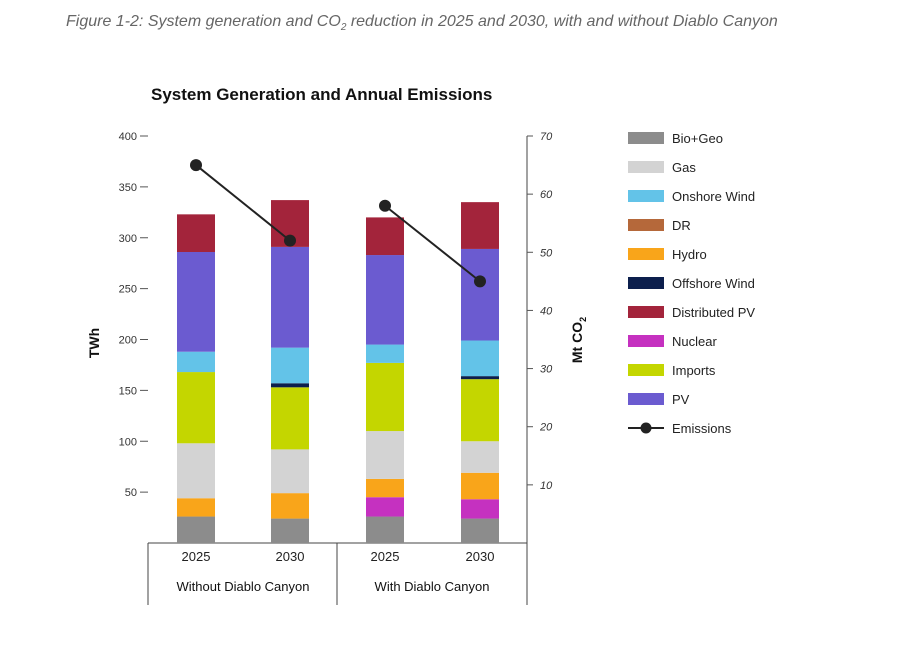 The image size is (910, 645). What do you see at coordinates (546, 370) in the screenshot?
I see `y2-tick-label: 30` at bounding box center [546, 370].